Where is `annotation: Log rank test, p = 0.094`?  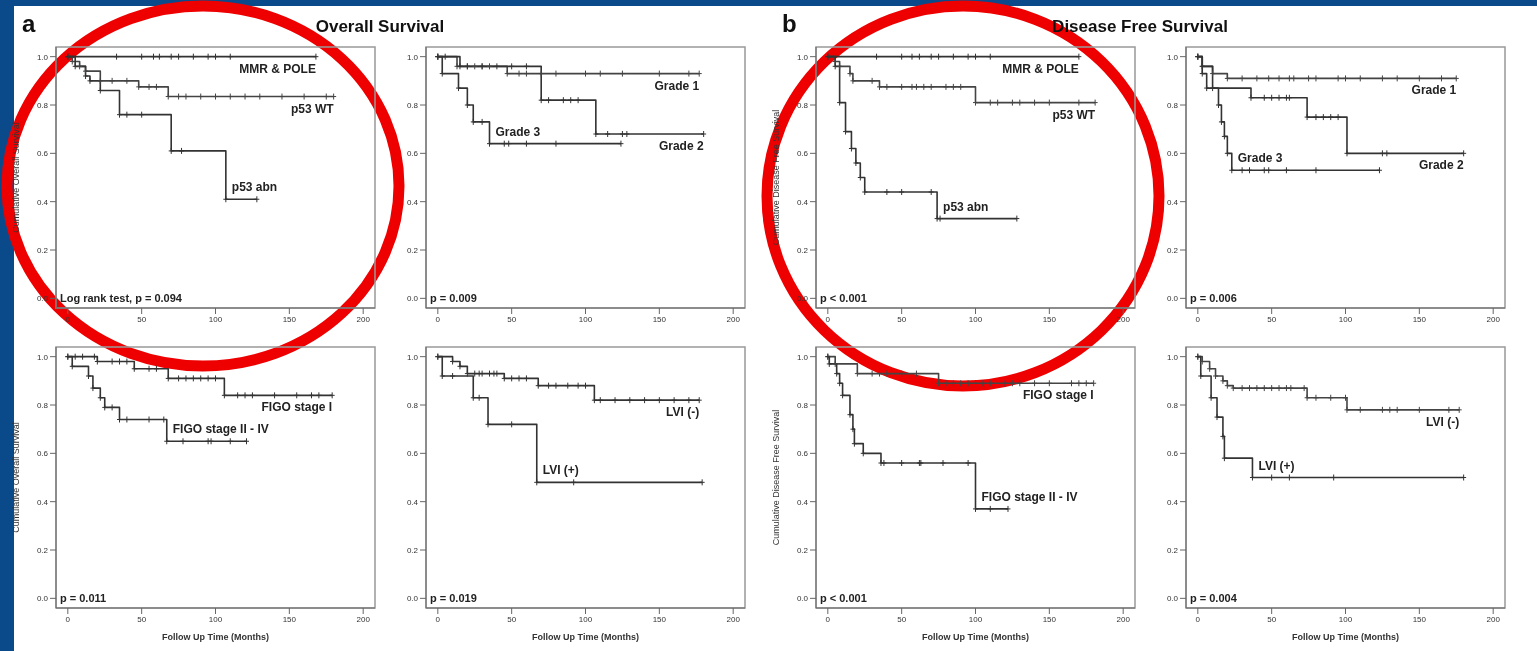 annotation: Log rank test, p = 0.094 is located at coordinates (121, 298).